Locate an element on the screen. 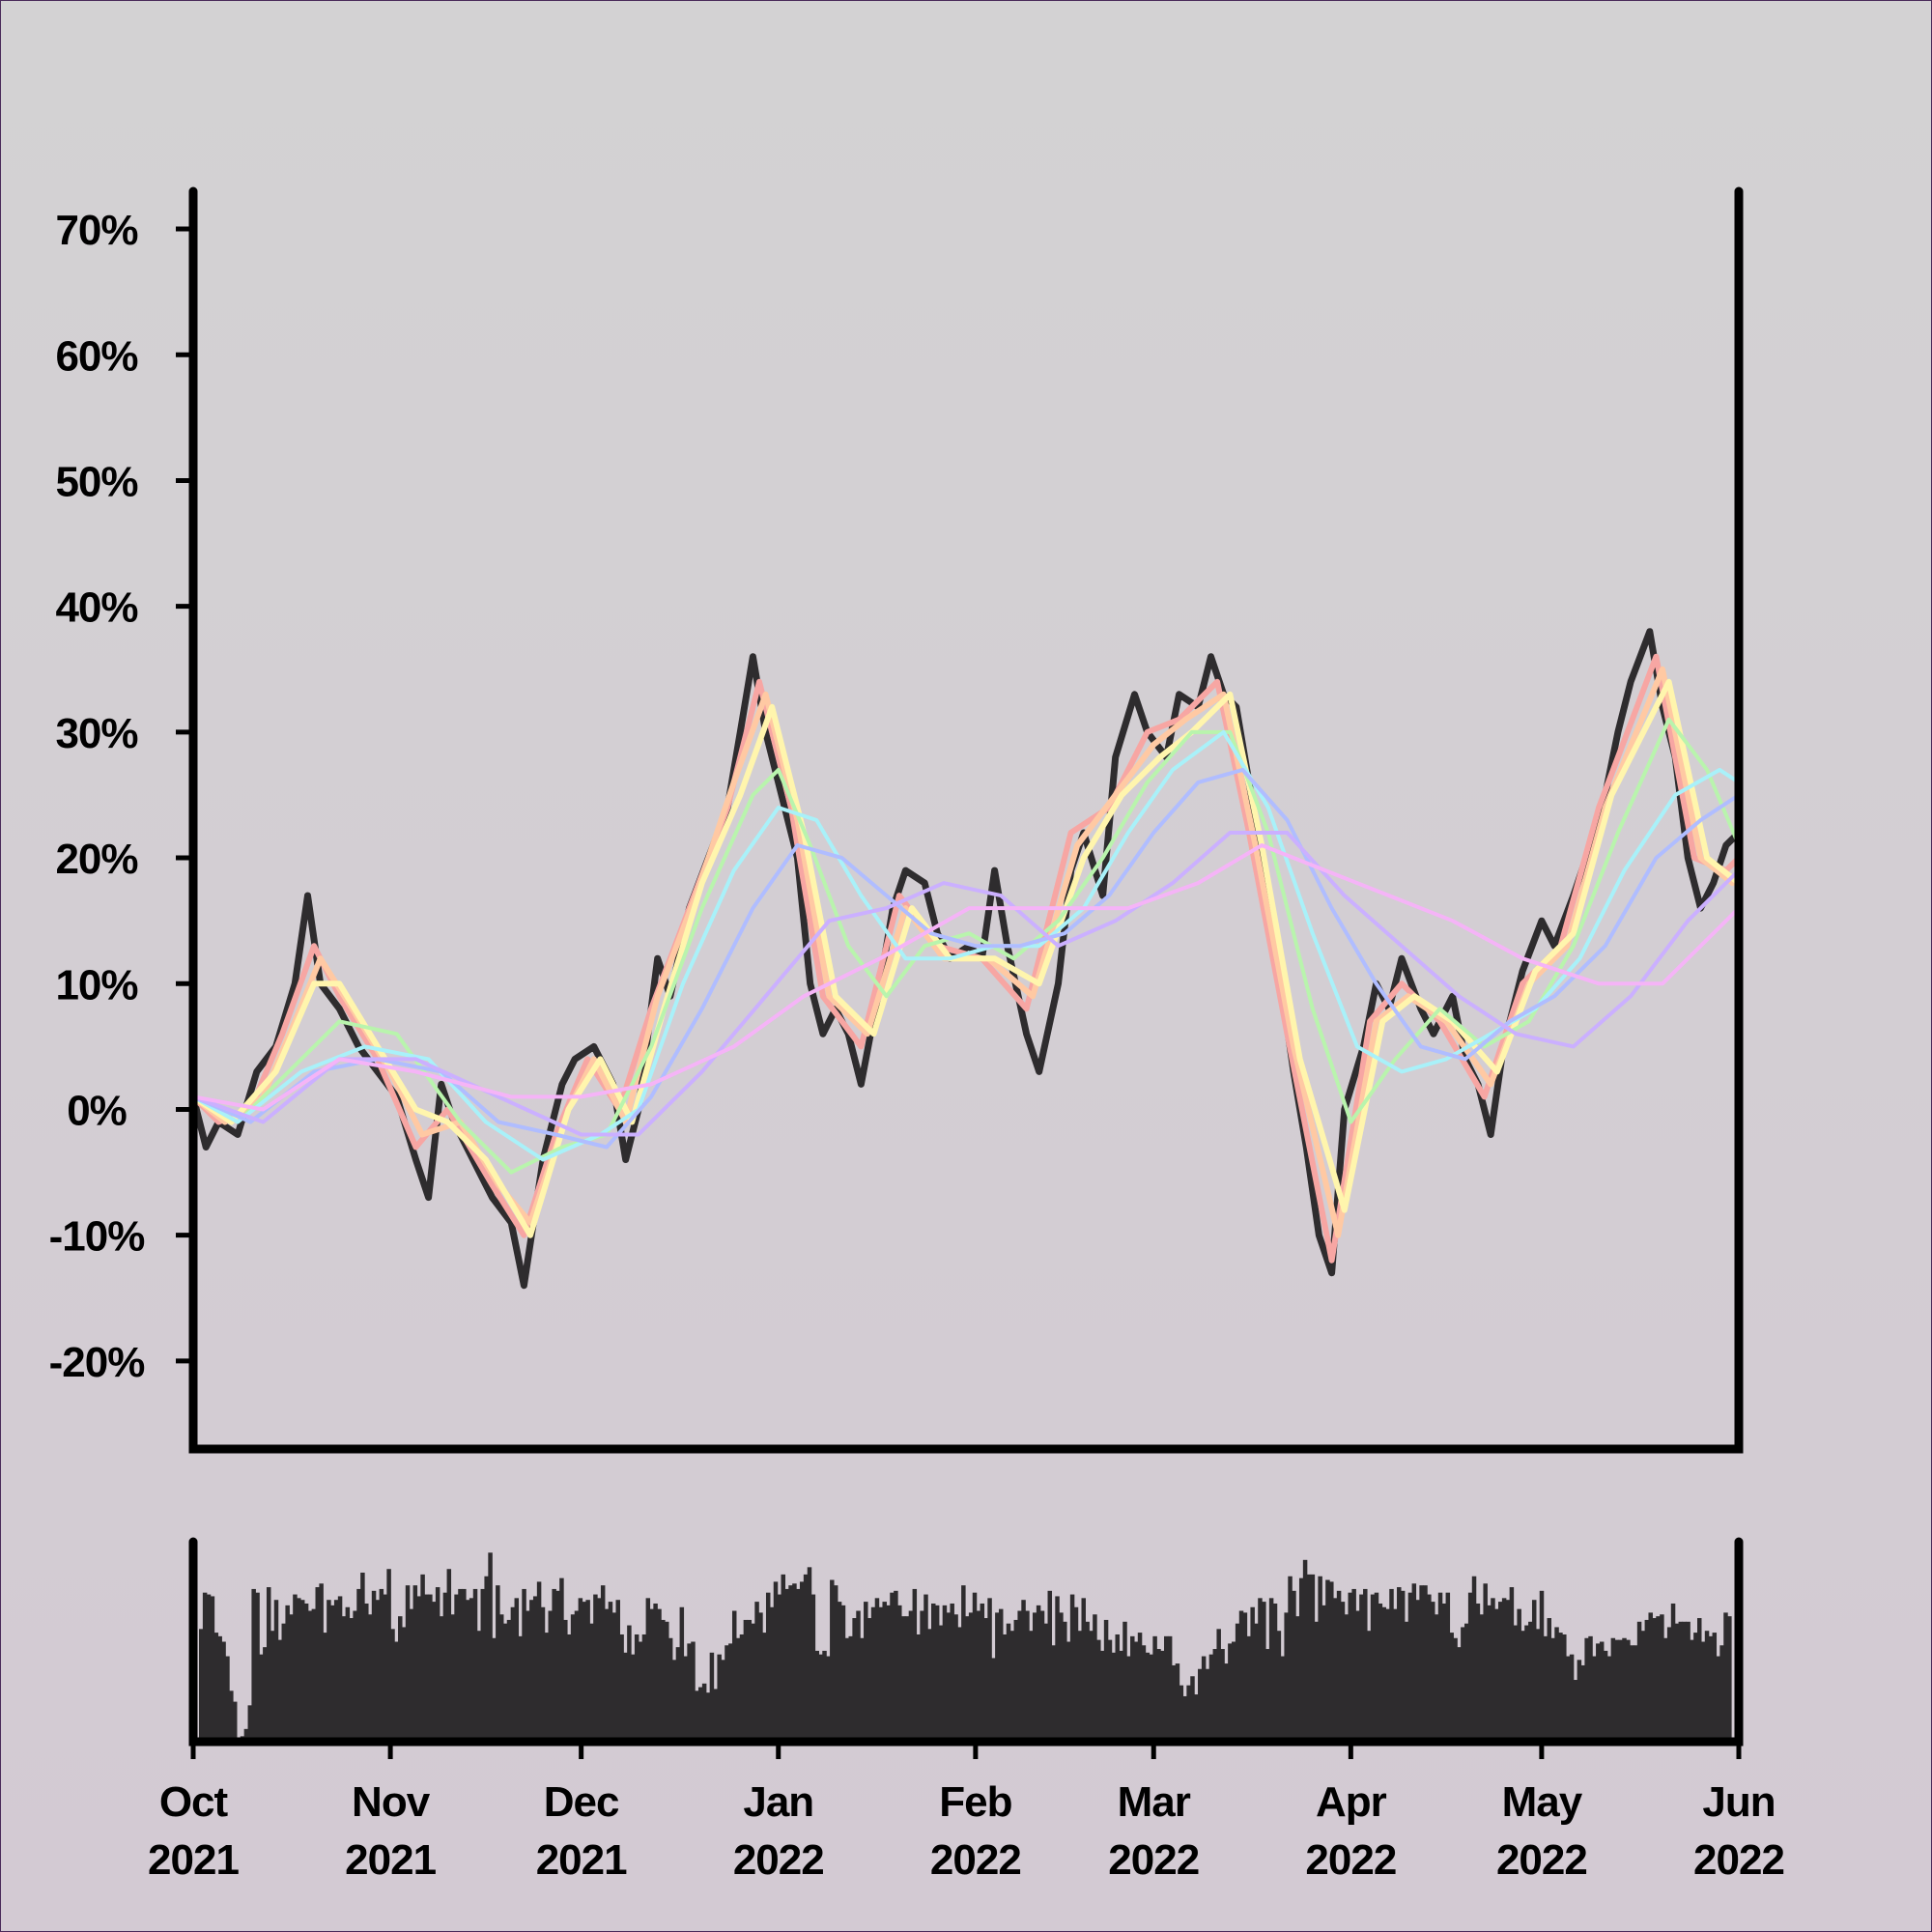 This screenshot has width=1932, height=1932. y-tick-label: -20% is located at coordinates (97, 1362).